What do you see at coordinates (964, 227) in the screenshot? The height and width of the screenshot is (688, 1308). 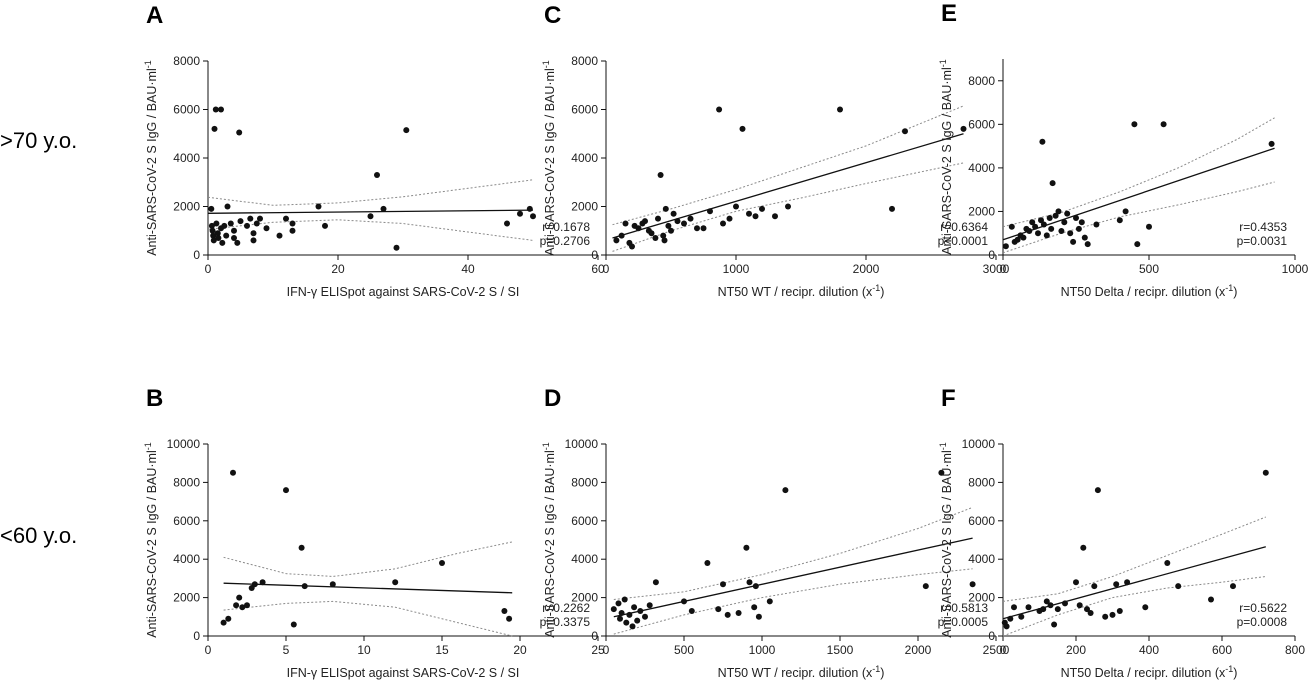 I see `r-value: r=0.6364` at bounding box center [964, 227].